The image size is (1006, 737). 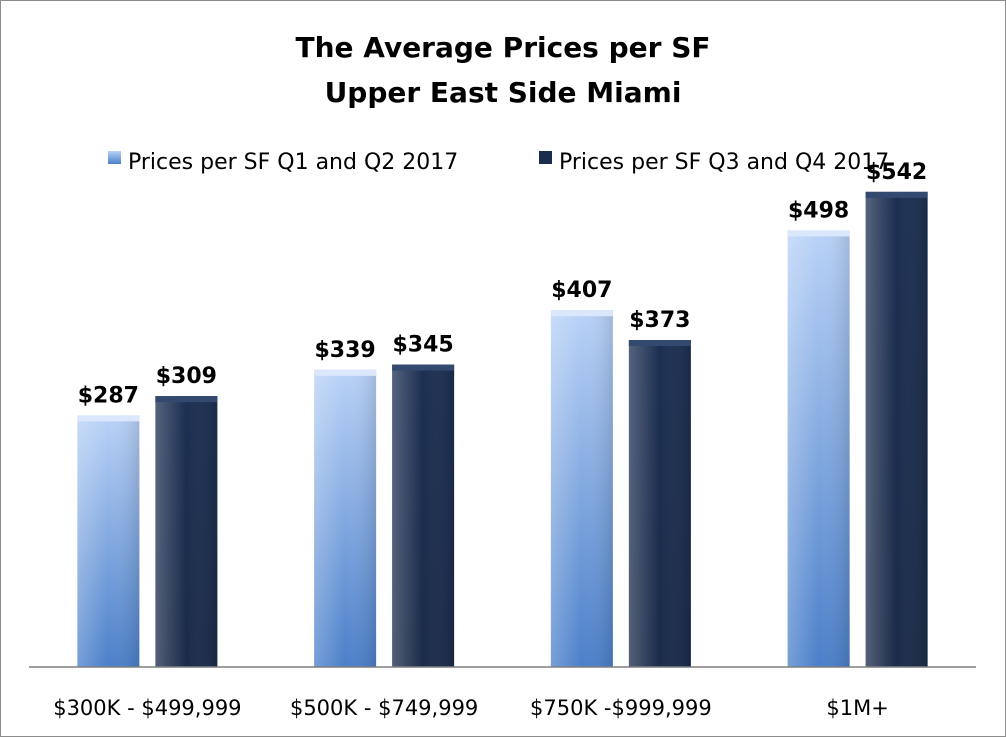 What do you see at coordinates (581, 290) in the screenshot?
I see `data-label-series1-cat3: $407` at bounding box center [581, 290].